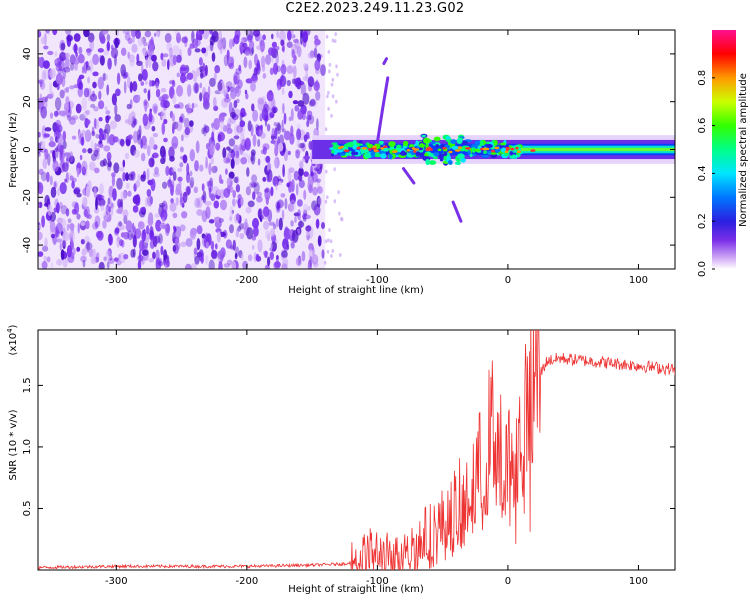  I want to click on spectrogram-y-label: Frequency (Hz), so click(13, 150).